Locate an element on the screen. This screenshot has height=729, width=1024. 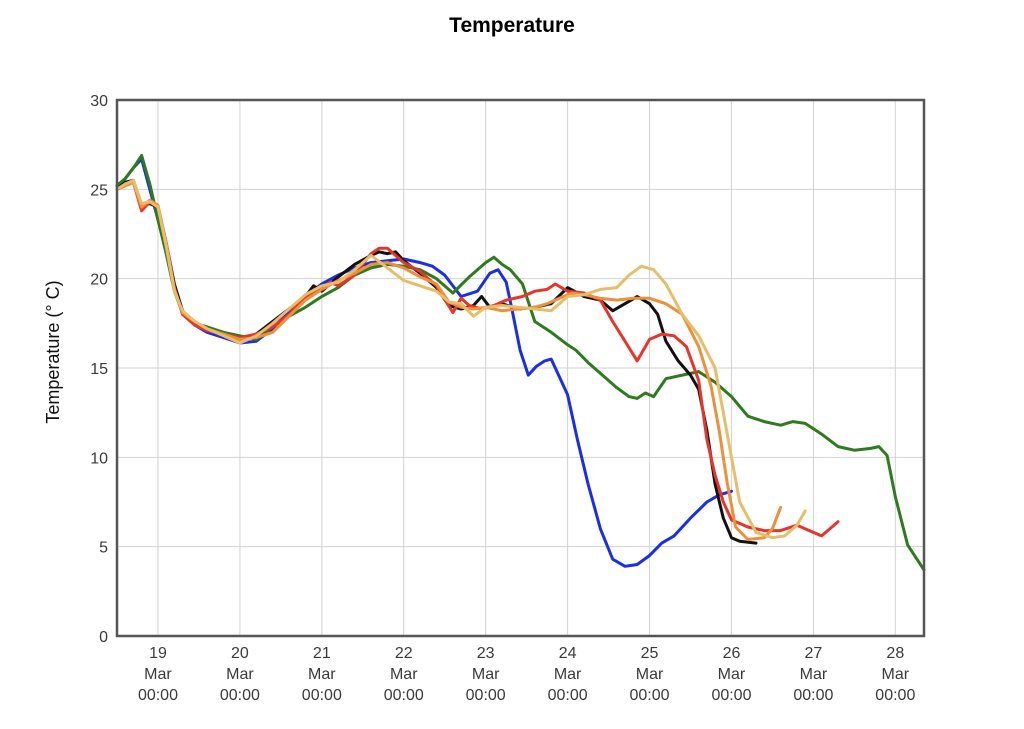
y-tick-label: 5 is located at coordinates (103, 548).